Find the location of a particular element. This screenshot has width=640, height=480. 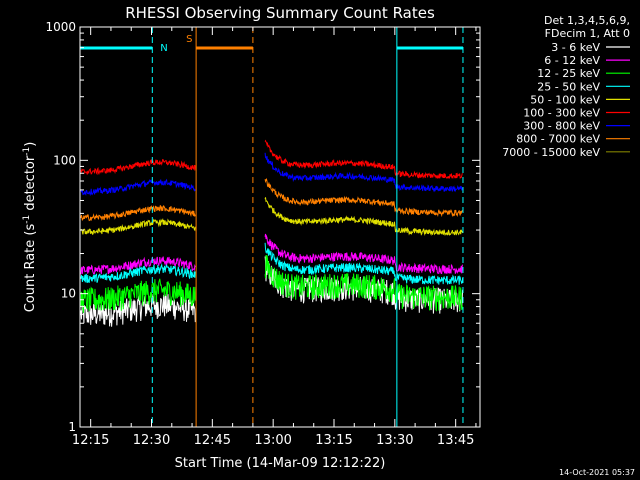

legend-header-2: FDecim 1, Att 0 is located at coordinates (587, 33).